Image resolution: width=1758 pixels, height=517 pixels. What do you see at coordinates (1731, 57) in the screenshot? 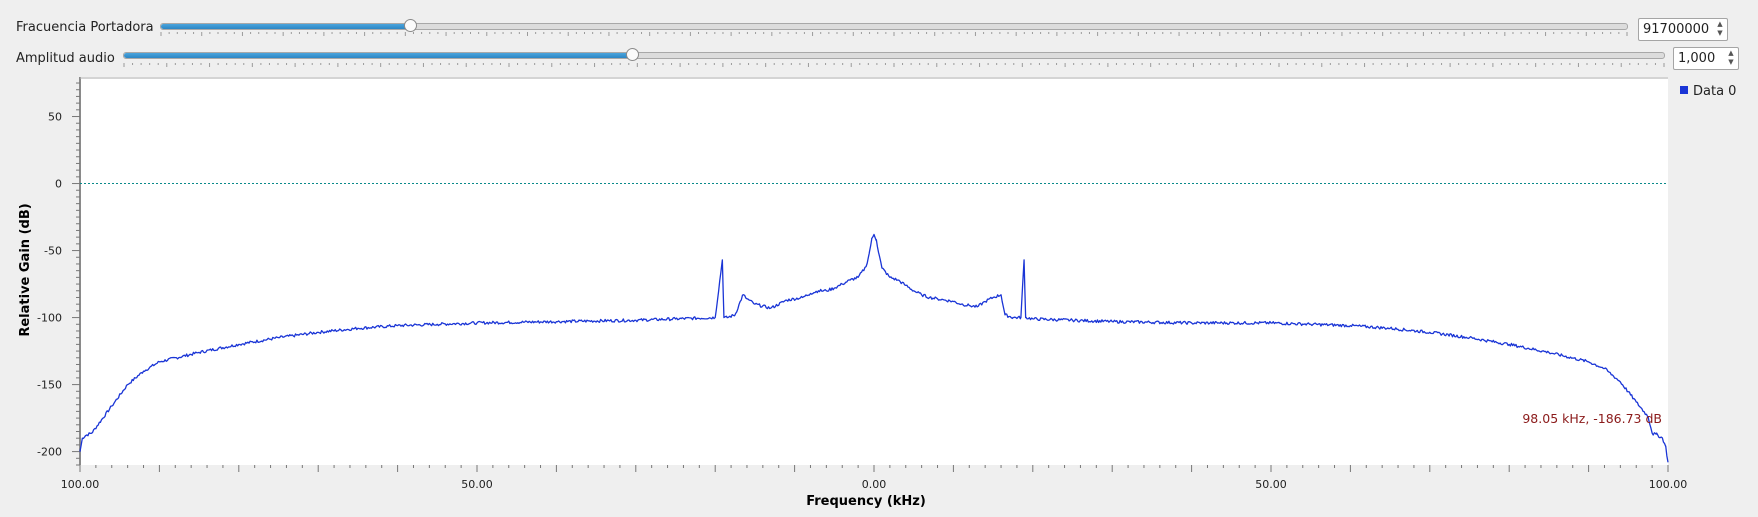
I see `audio-amplitude-spin-arrows-icon: ▲ ▼` at bounding box center [1731, 57].